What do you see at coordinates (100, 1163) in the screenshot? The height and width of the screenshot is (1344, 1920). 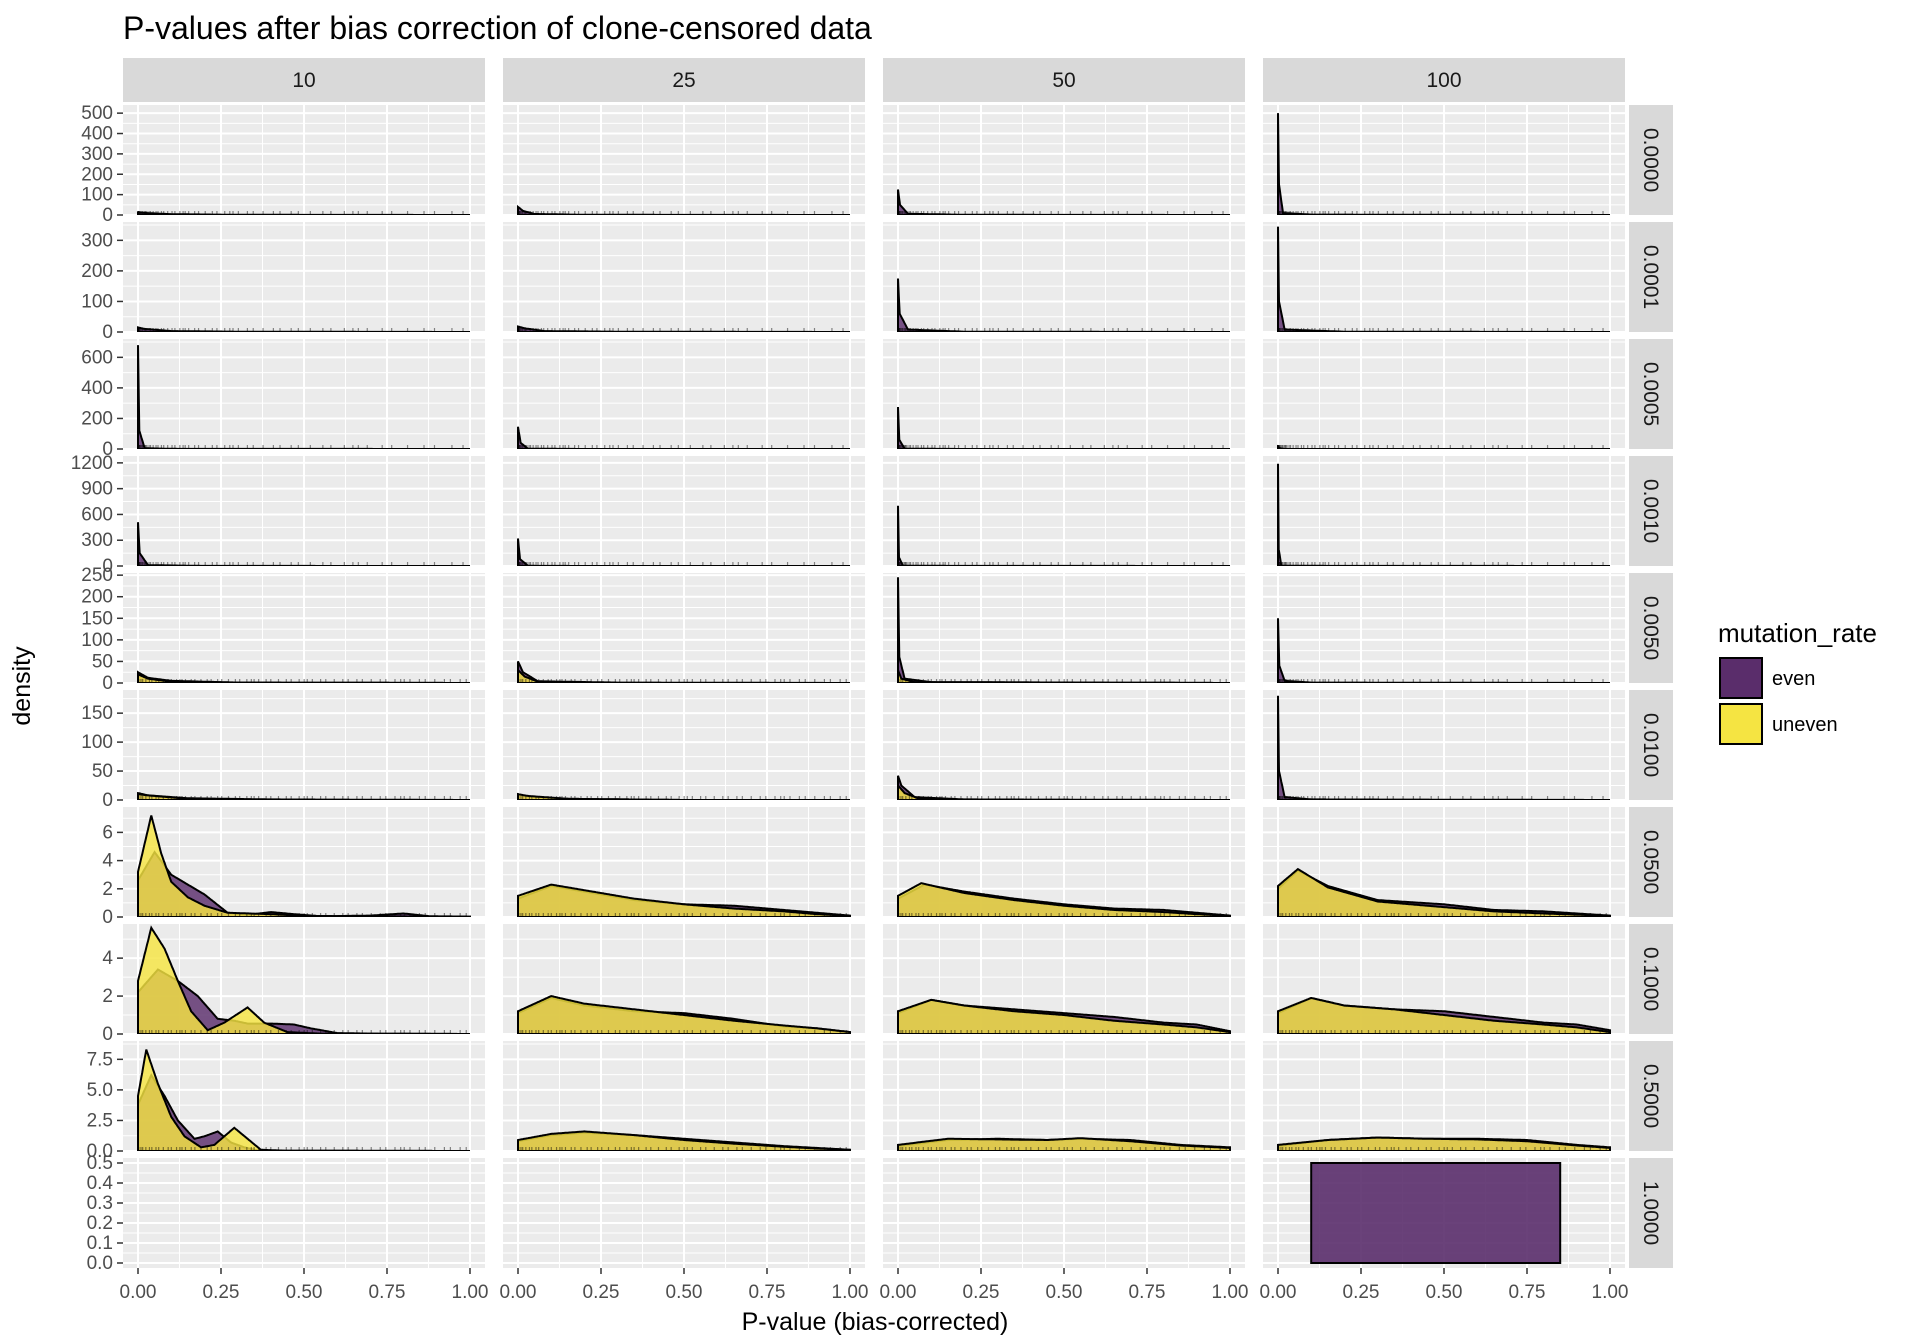 I see `y-tick-label: 0.5` at bounding box center [100, 1163].